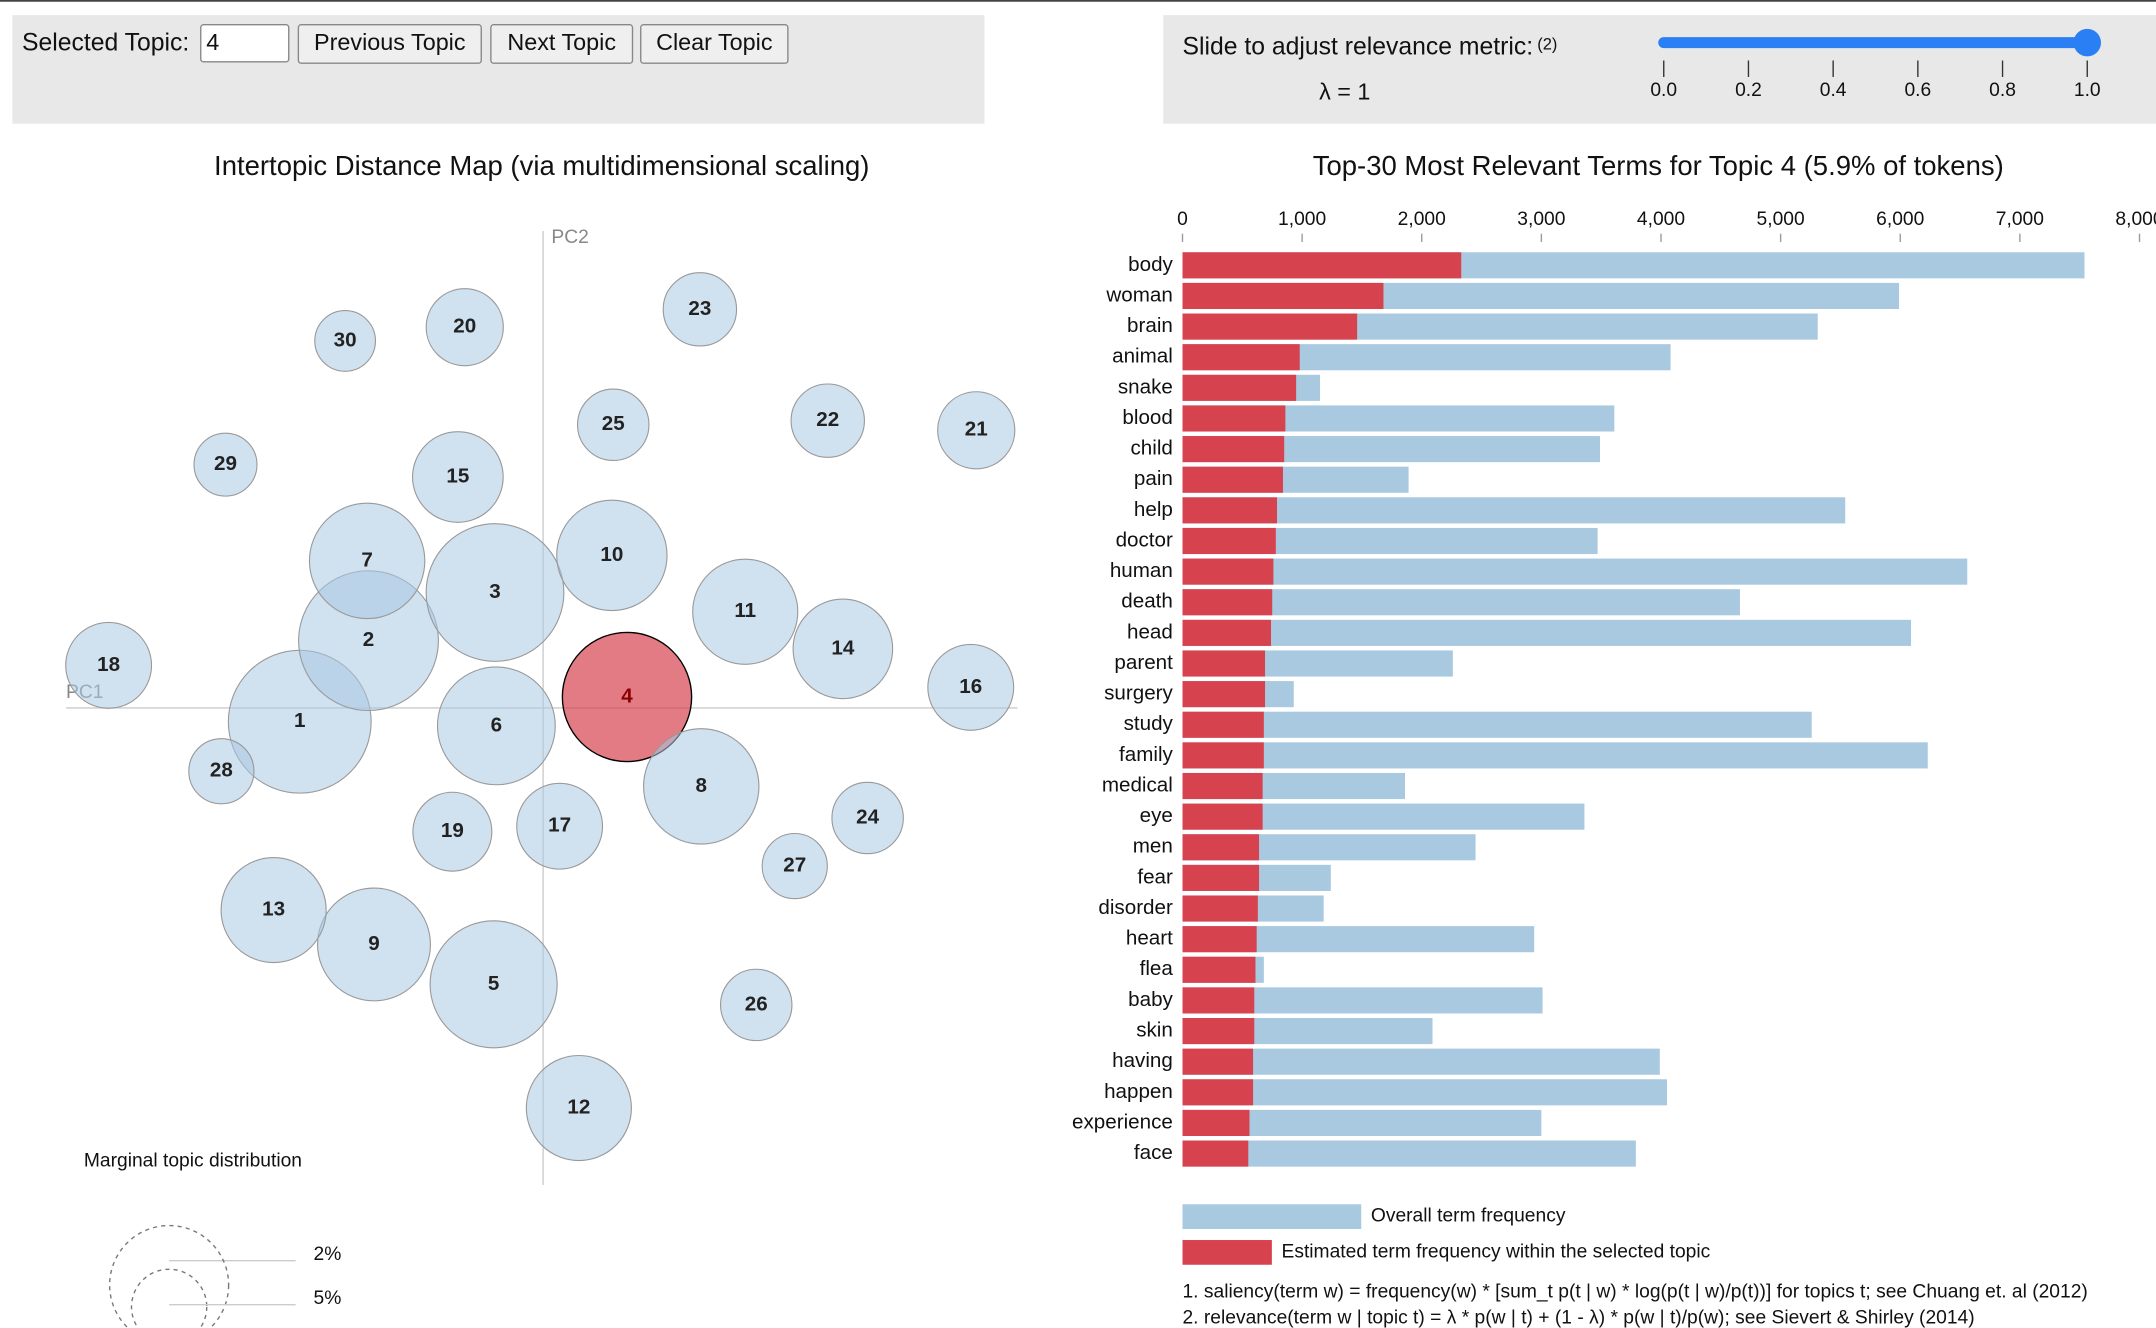 This screenshot has height=1328, width=2156. Describe the element at coordinates (1138, 693) in the screenshot. I see `term-label: surgery` at that location.